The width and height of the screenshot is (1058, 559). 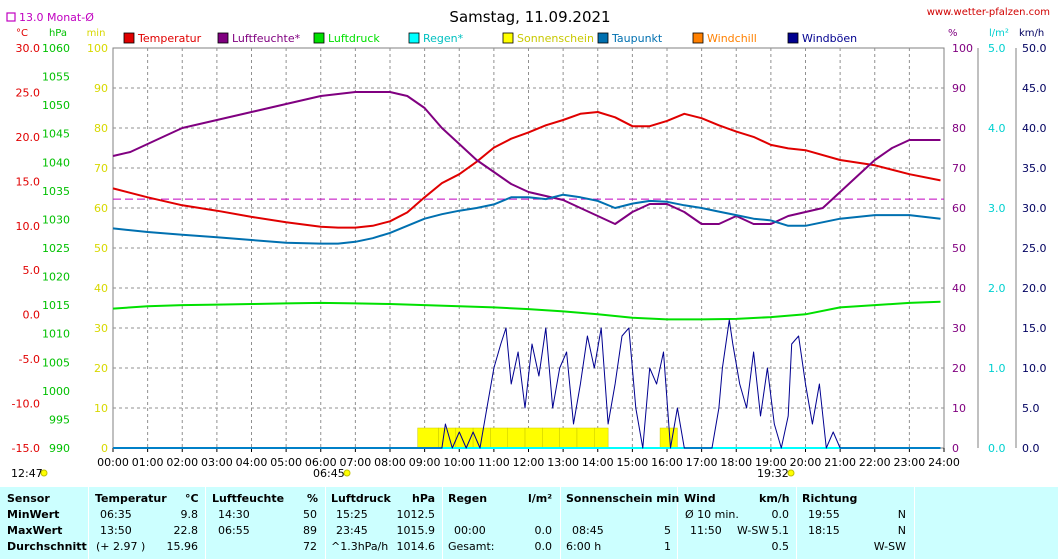 What do you see at coordinates (944, 462) in the screenshot?
I see `x-tick-label: 24:00` at bounding box center [944, 462].